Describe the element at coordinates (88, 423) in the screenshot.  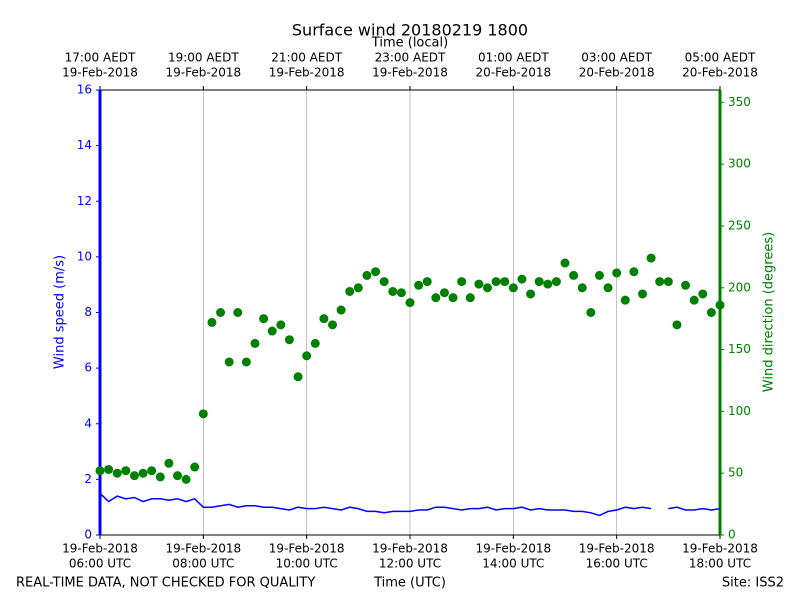
I see `y-tick-label: 4` at that location.